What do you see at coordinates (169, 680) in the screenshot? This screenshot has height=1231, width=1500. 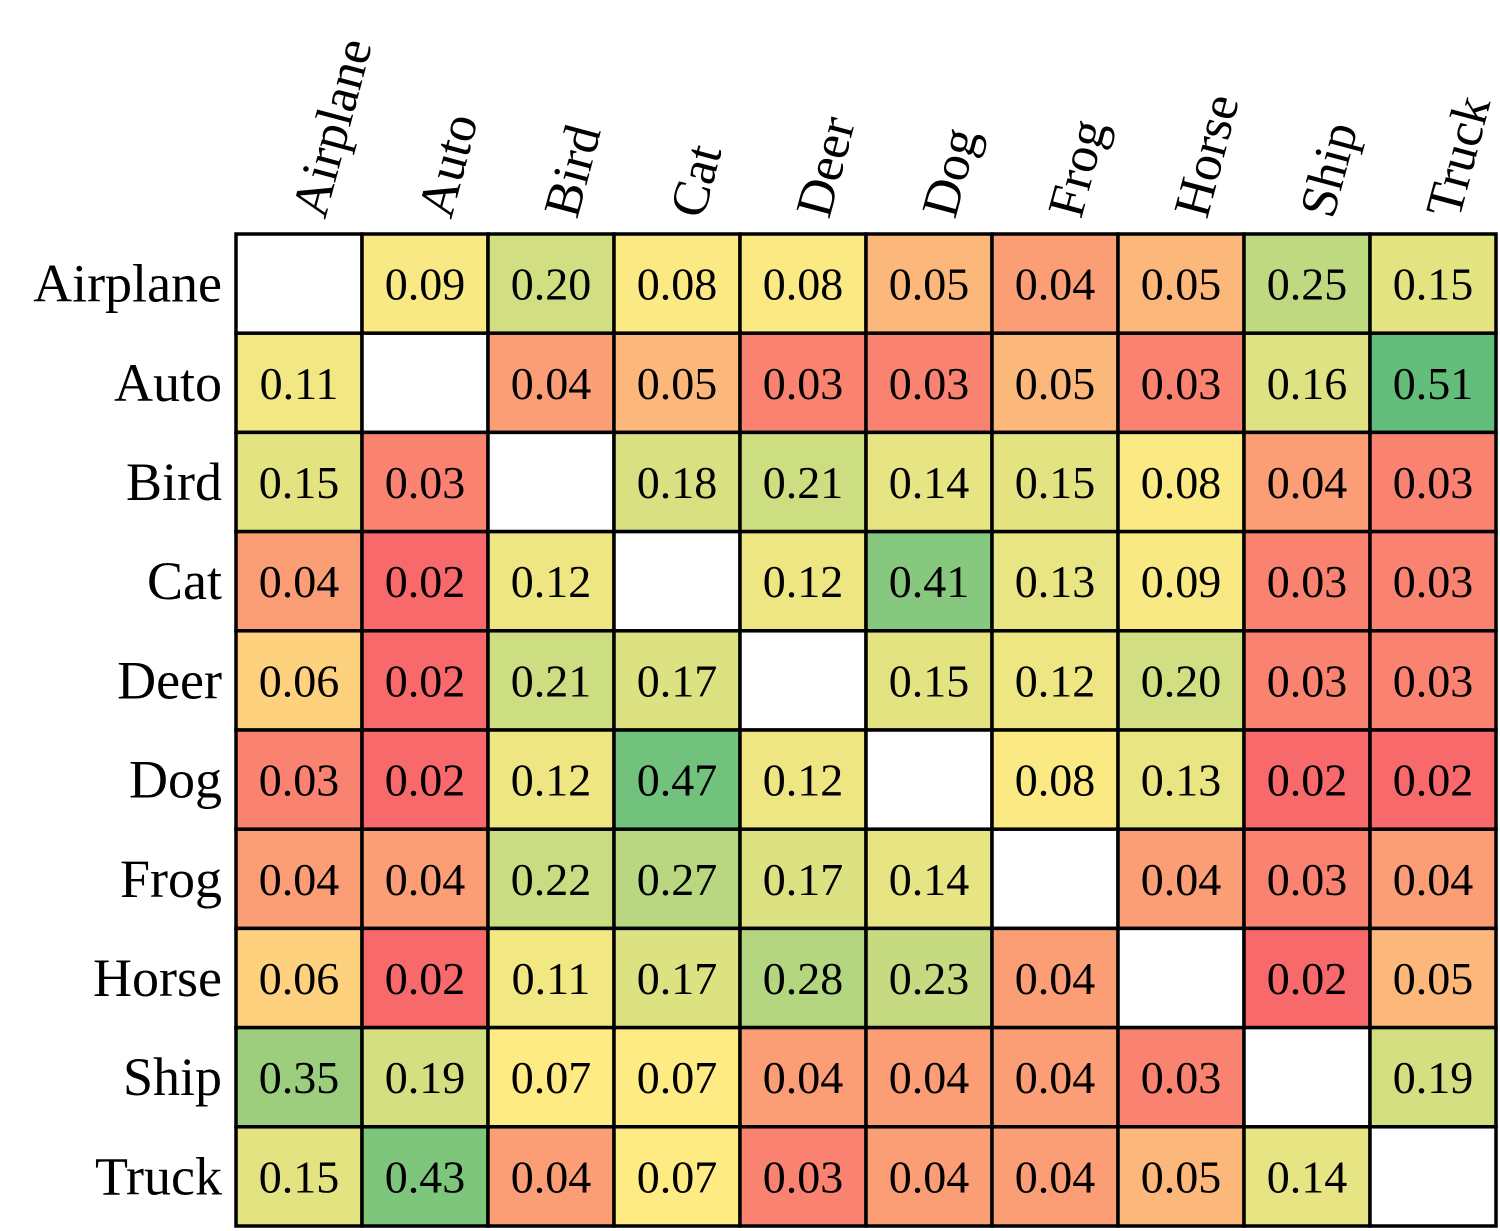 I see `y-tick-label-deer: Deer` at bounding box center [169, 680].